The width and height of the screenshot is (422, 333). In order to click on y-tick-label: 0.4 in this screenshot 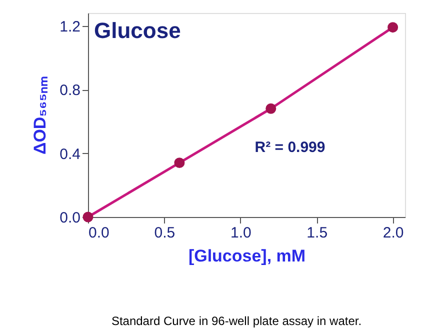, I will do `click(70, 154)`.